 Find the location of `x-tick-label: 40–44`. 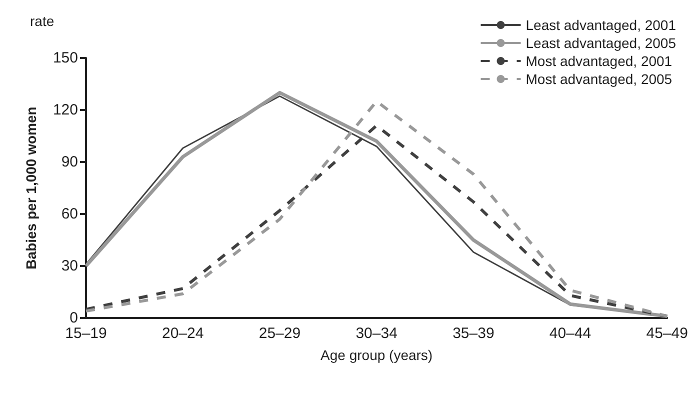

x-tick-label: 40–44 is located at coordinates (570, 333).